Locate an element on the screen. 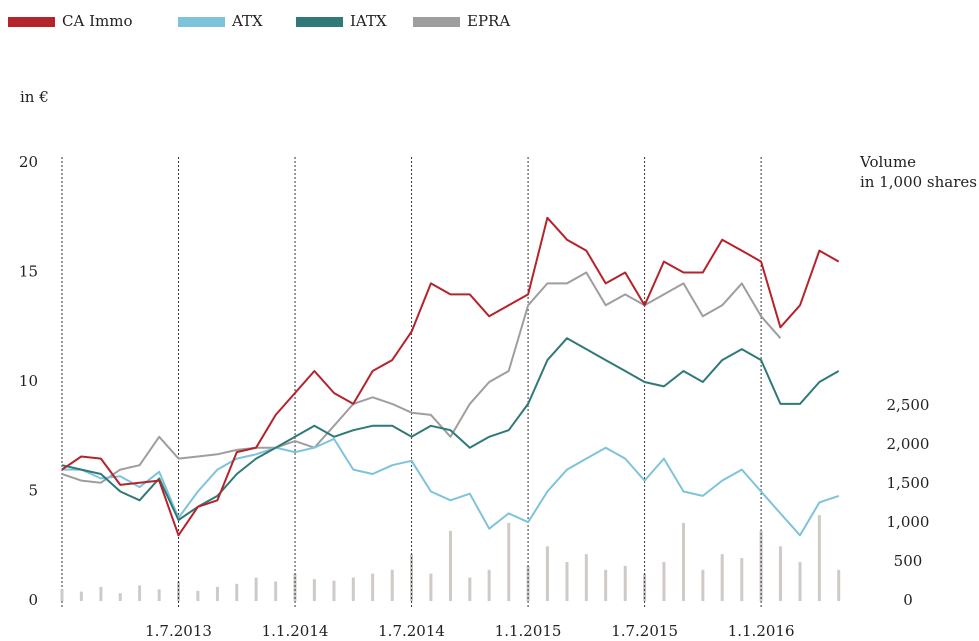 The width and height of the screenshot is (979, 641). x-tick-label: 1.1.2015 is located at coordinates (528, 631).